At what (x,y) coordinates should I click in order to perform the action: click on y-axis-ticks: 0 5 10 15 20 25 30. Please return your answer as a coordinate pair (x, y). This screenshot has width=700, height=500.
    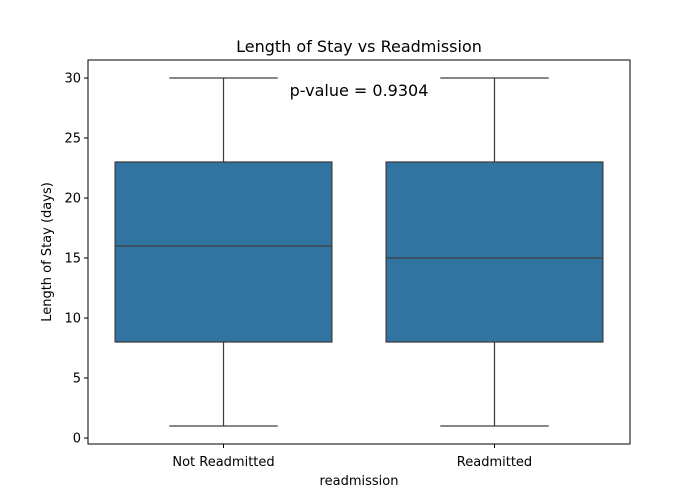
    Looking at the image, I should click on (76, 259).